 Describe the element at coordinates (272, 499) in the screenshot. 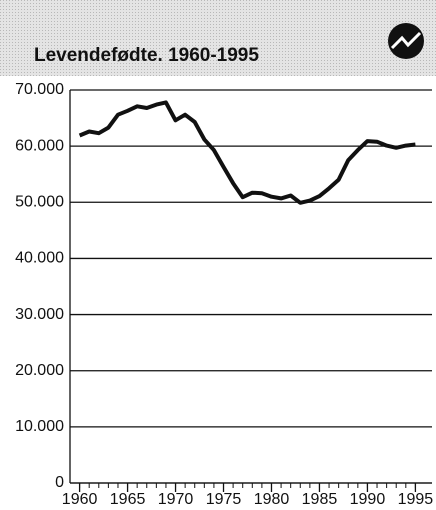

I see `x-tick-label: 1980` at that location.